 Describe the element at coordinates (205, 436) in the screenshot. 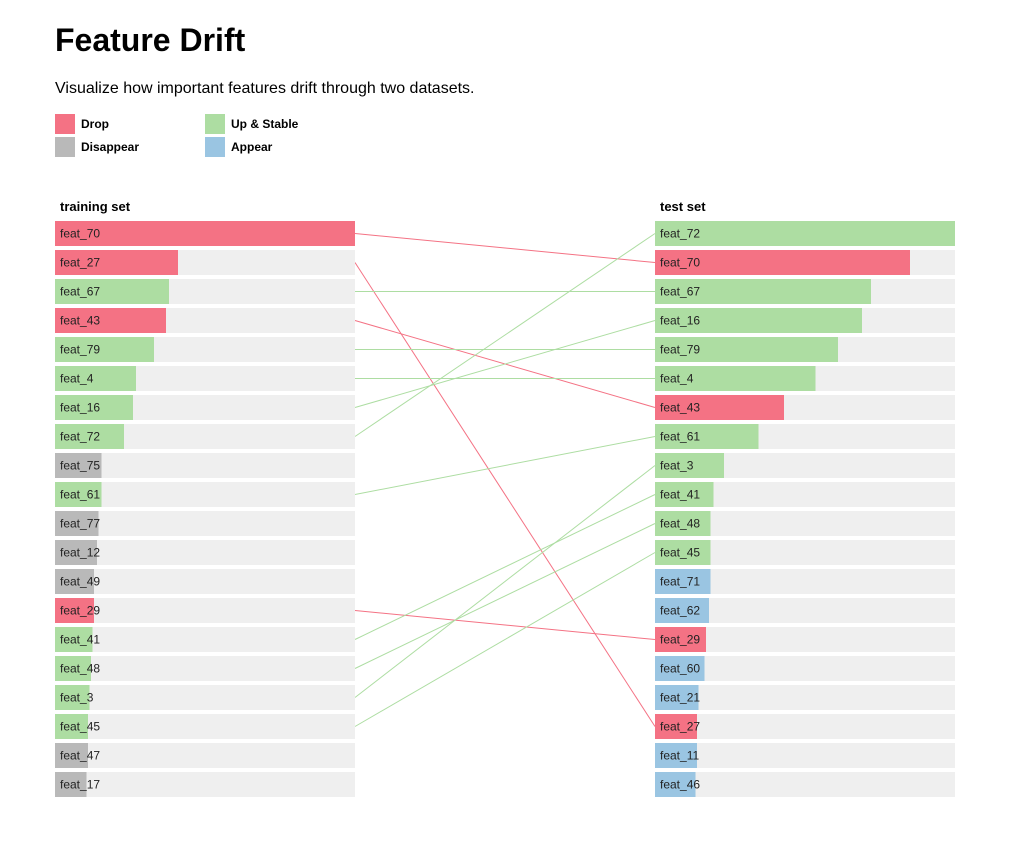

I see `train-bar-row: feat_72` at that location.